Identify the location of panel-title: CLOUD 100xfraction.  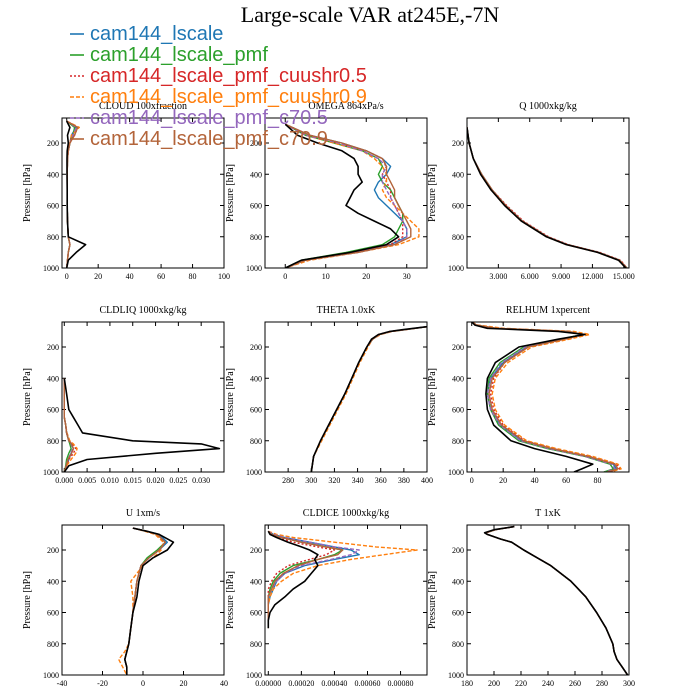
(143, 106).